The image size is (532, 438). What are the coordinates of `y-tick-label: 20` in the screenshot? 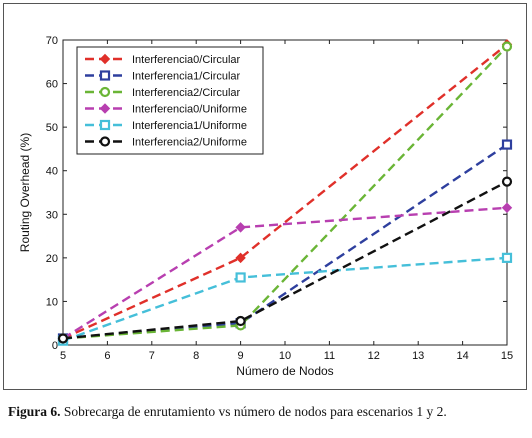 It's located at (52, 259).